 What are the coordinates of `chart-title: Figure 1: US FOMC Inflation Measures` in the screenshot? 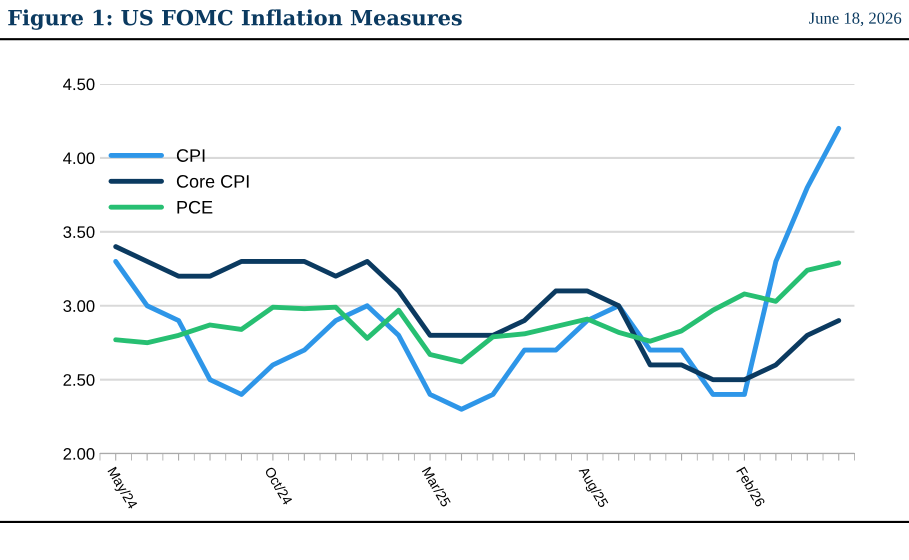 It's located at (235, 19).